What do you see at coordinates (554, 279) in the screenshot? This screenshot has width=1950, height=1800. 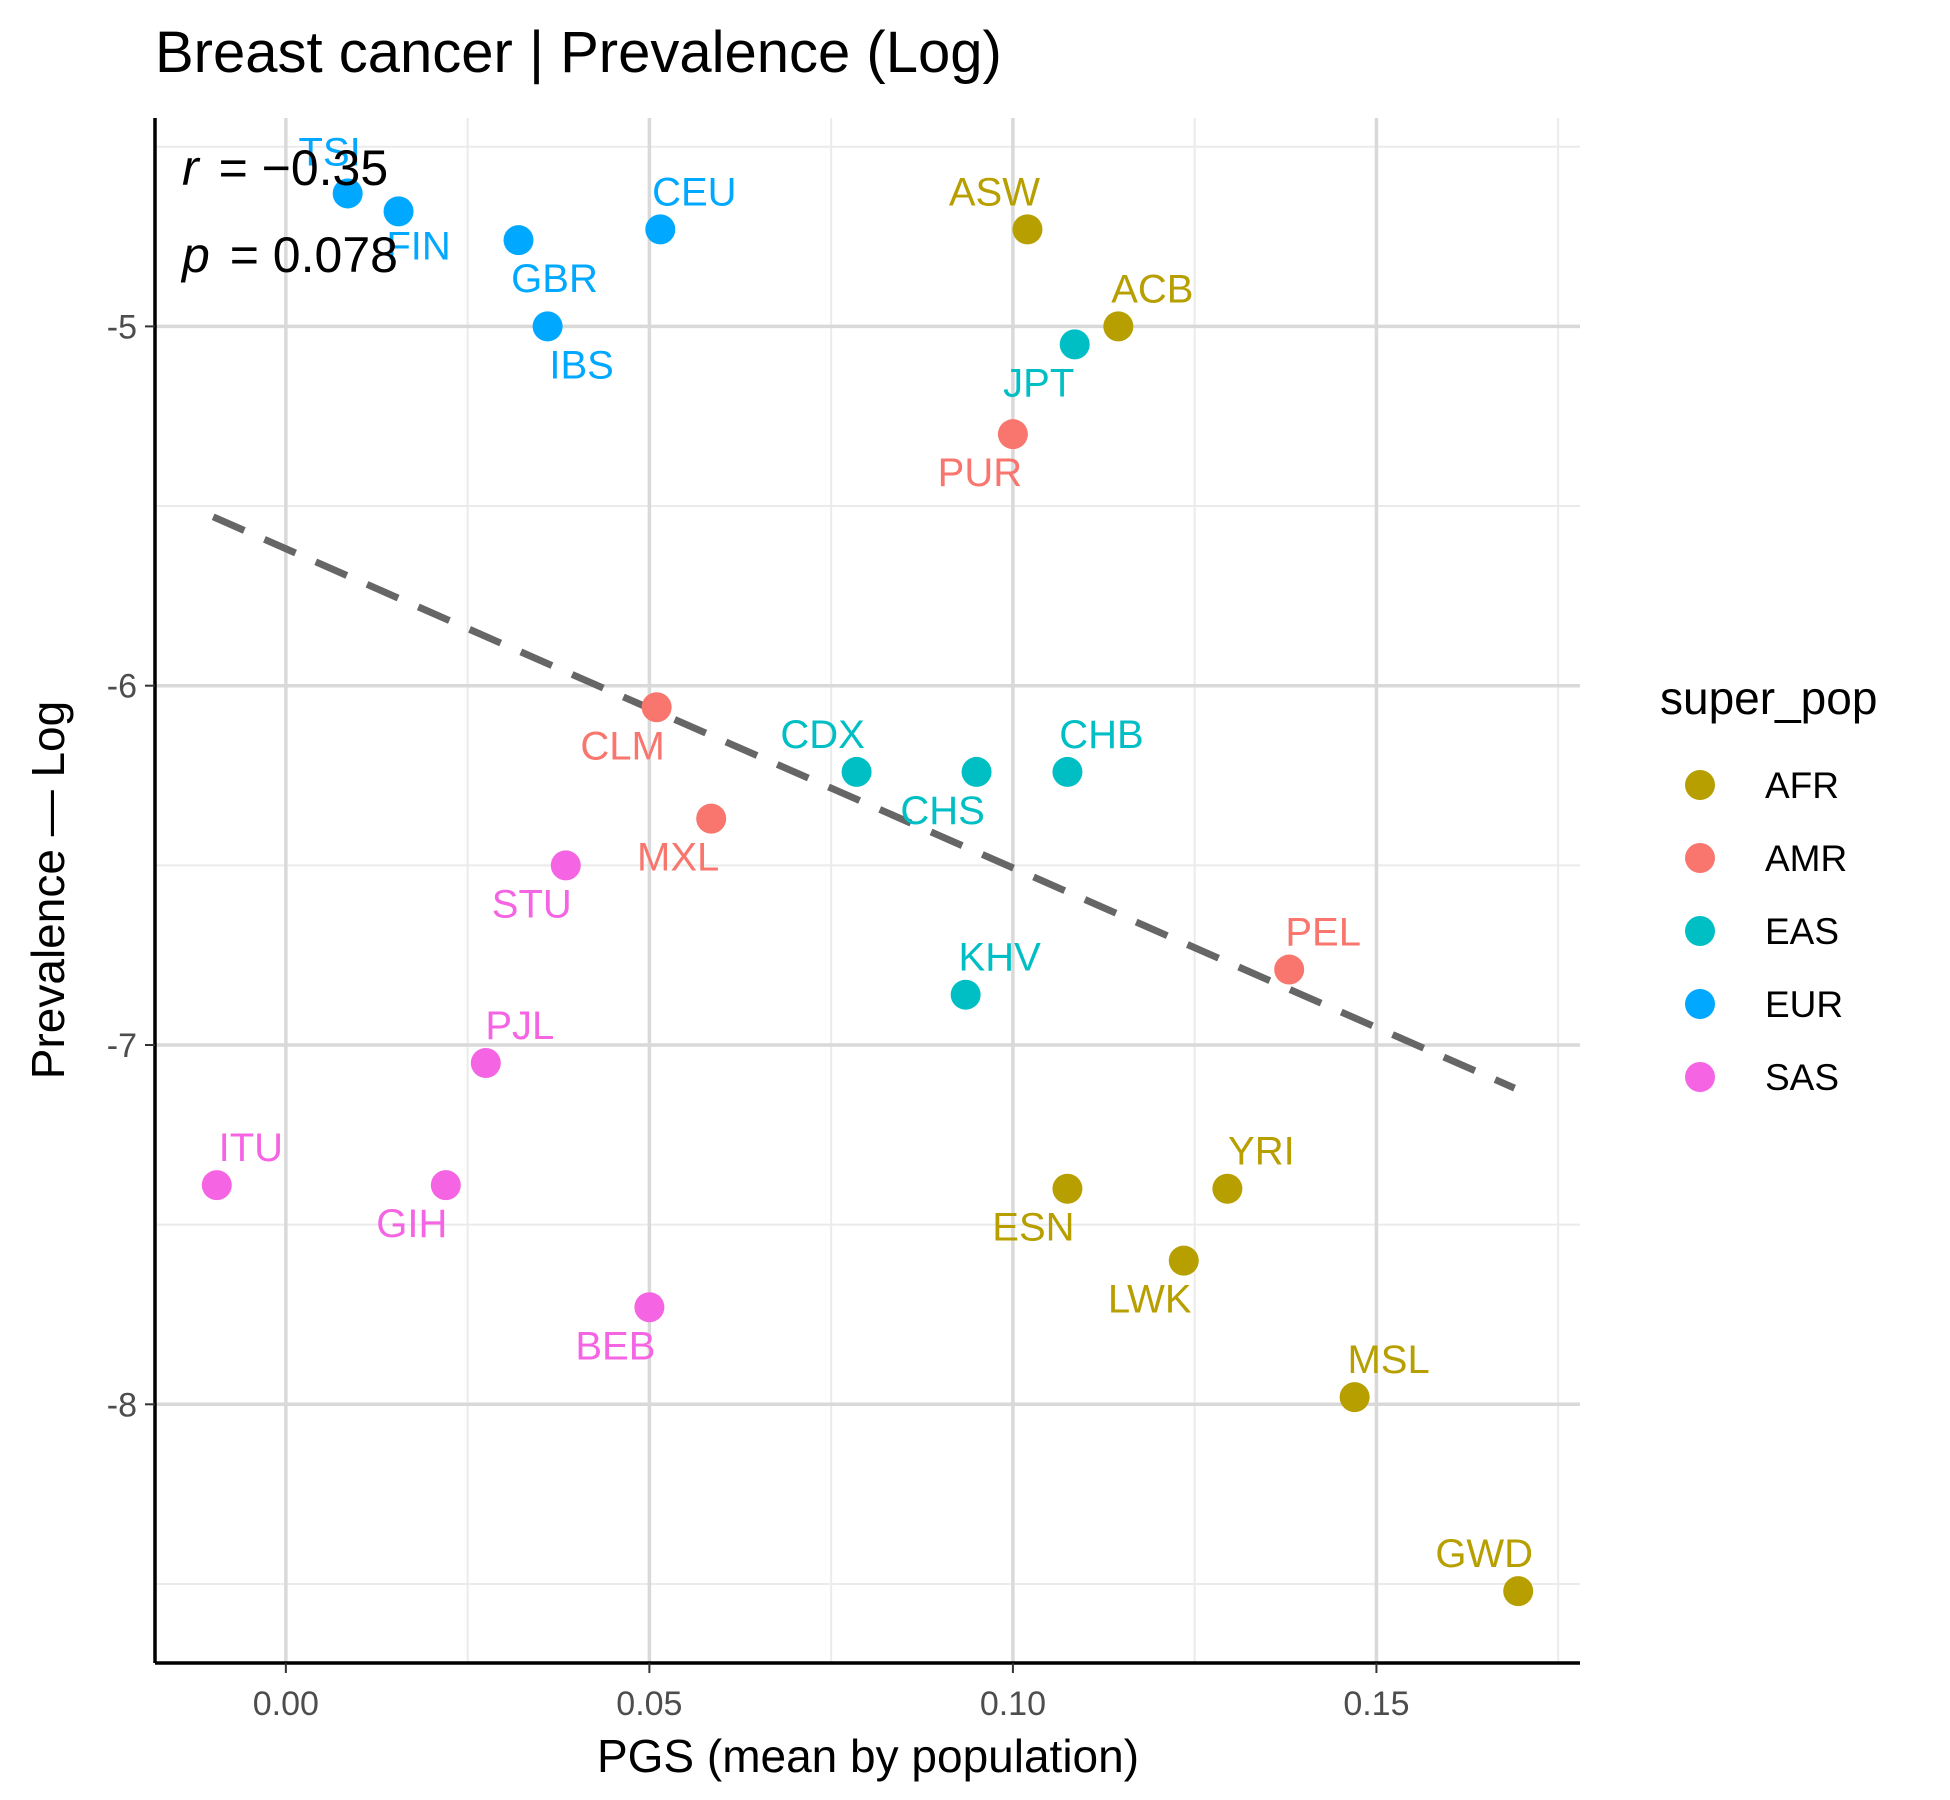 I see `point-label-gbr: GBR` at bounding box center [554, 279].